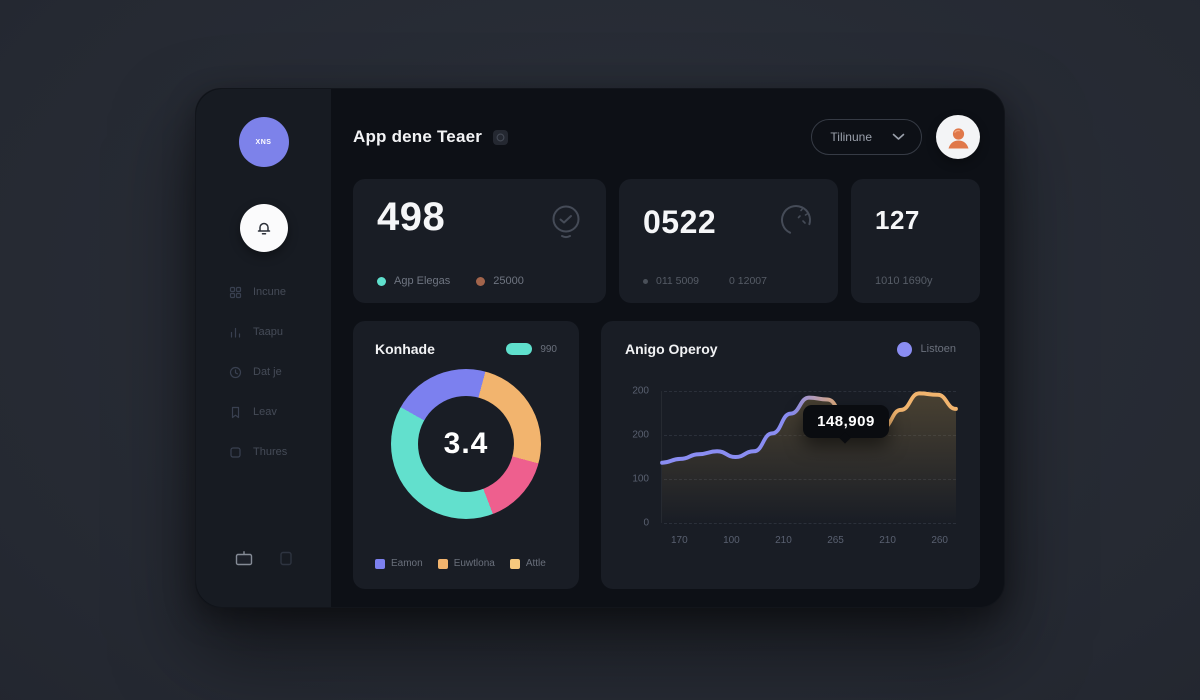  I want to click on stat-value: 498, so click(411, 217).